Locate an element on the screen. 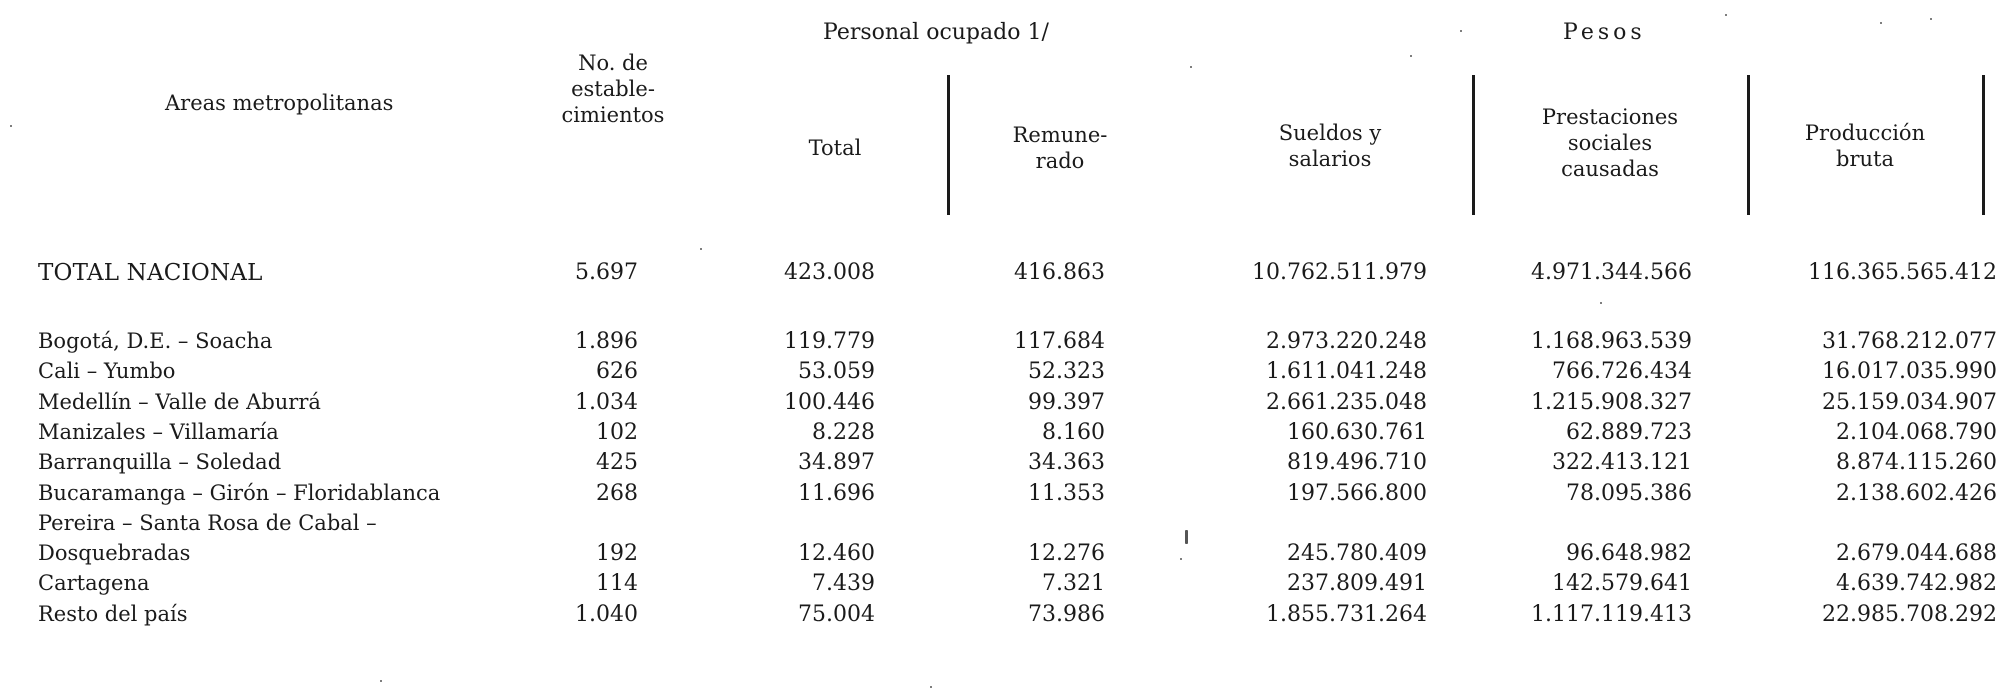  row-label: Cartagena is located at coordinates (94, 583).